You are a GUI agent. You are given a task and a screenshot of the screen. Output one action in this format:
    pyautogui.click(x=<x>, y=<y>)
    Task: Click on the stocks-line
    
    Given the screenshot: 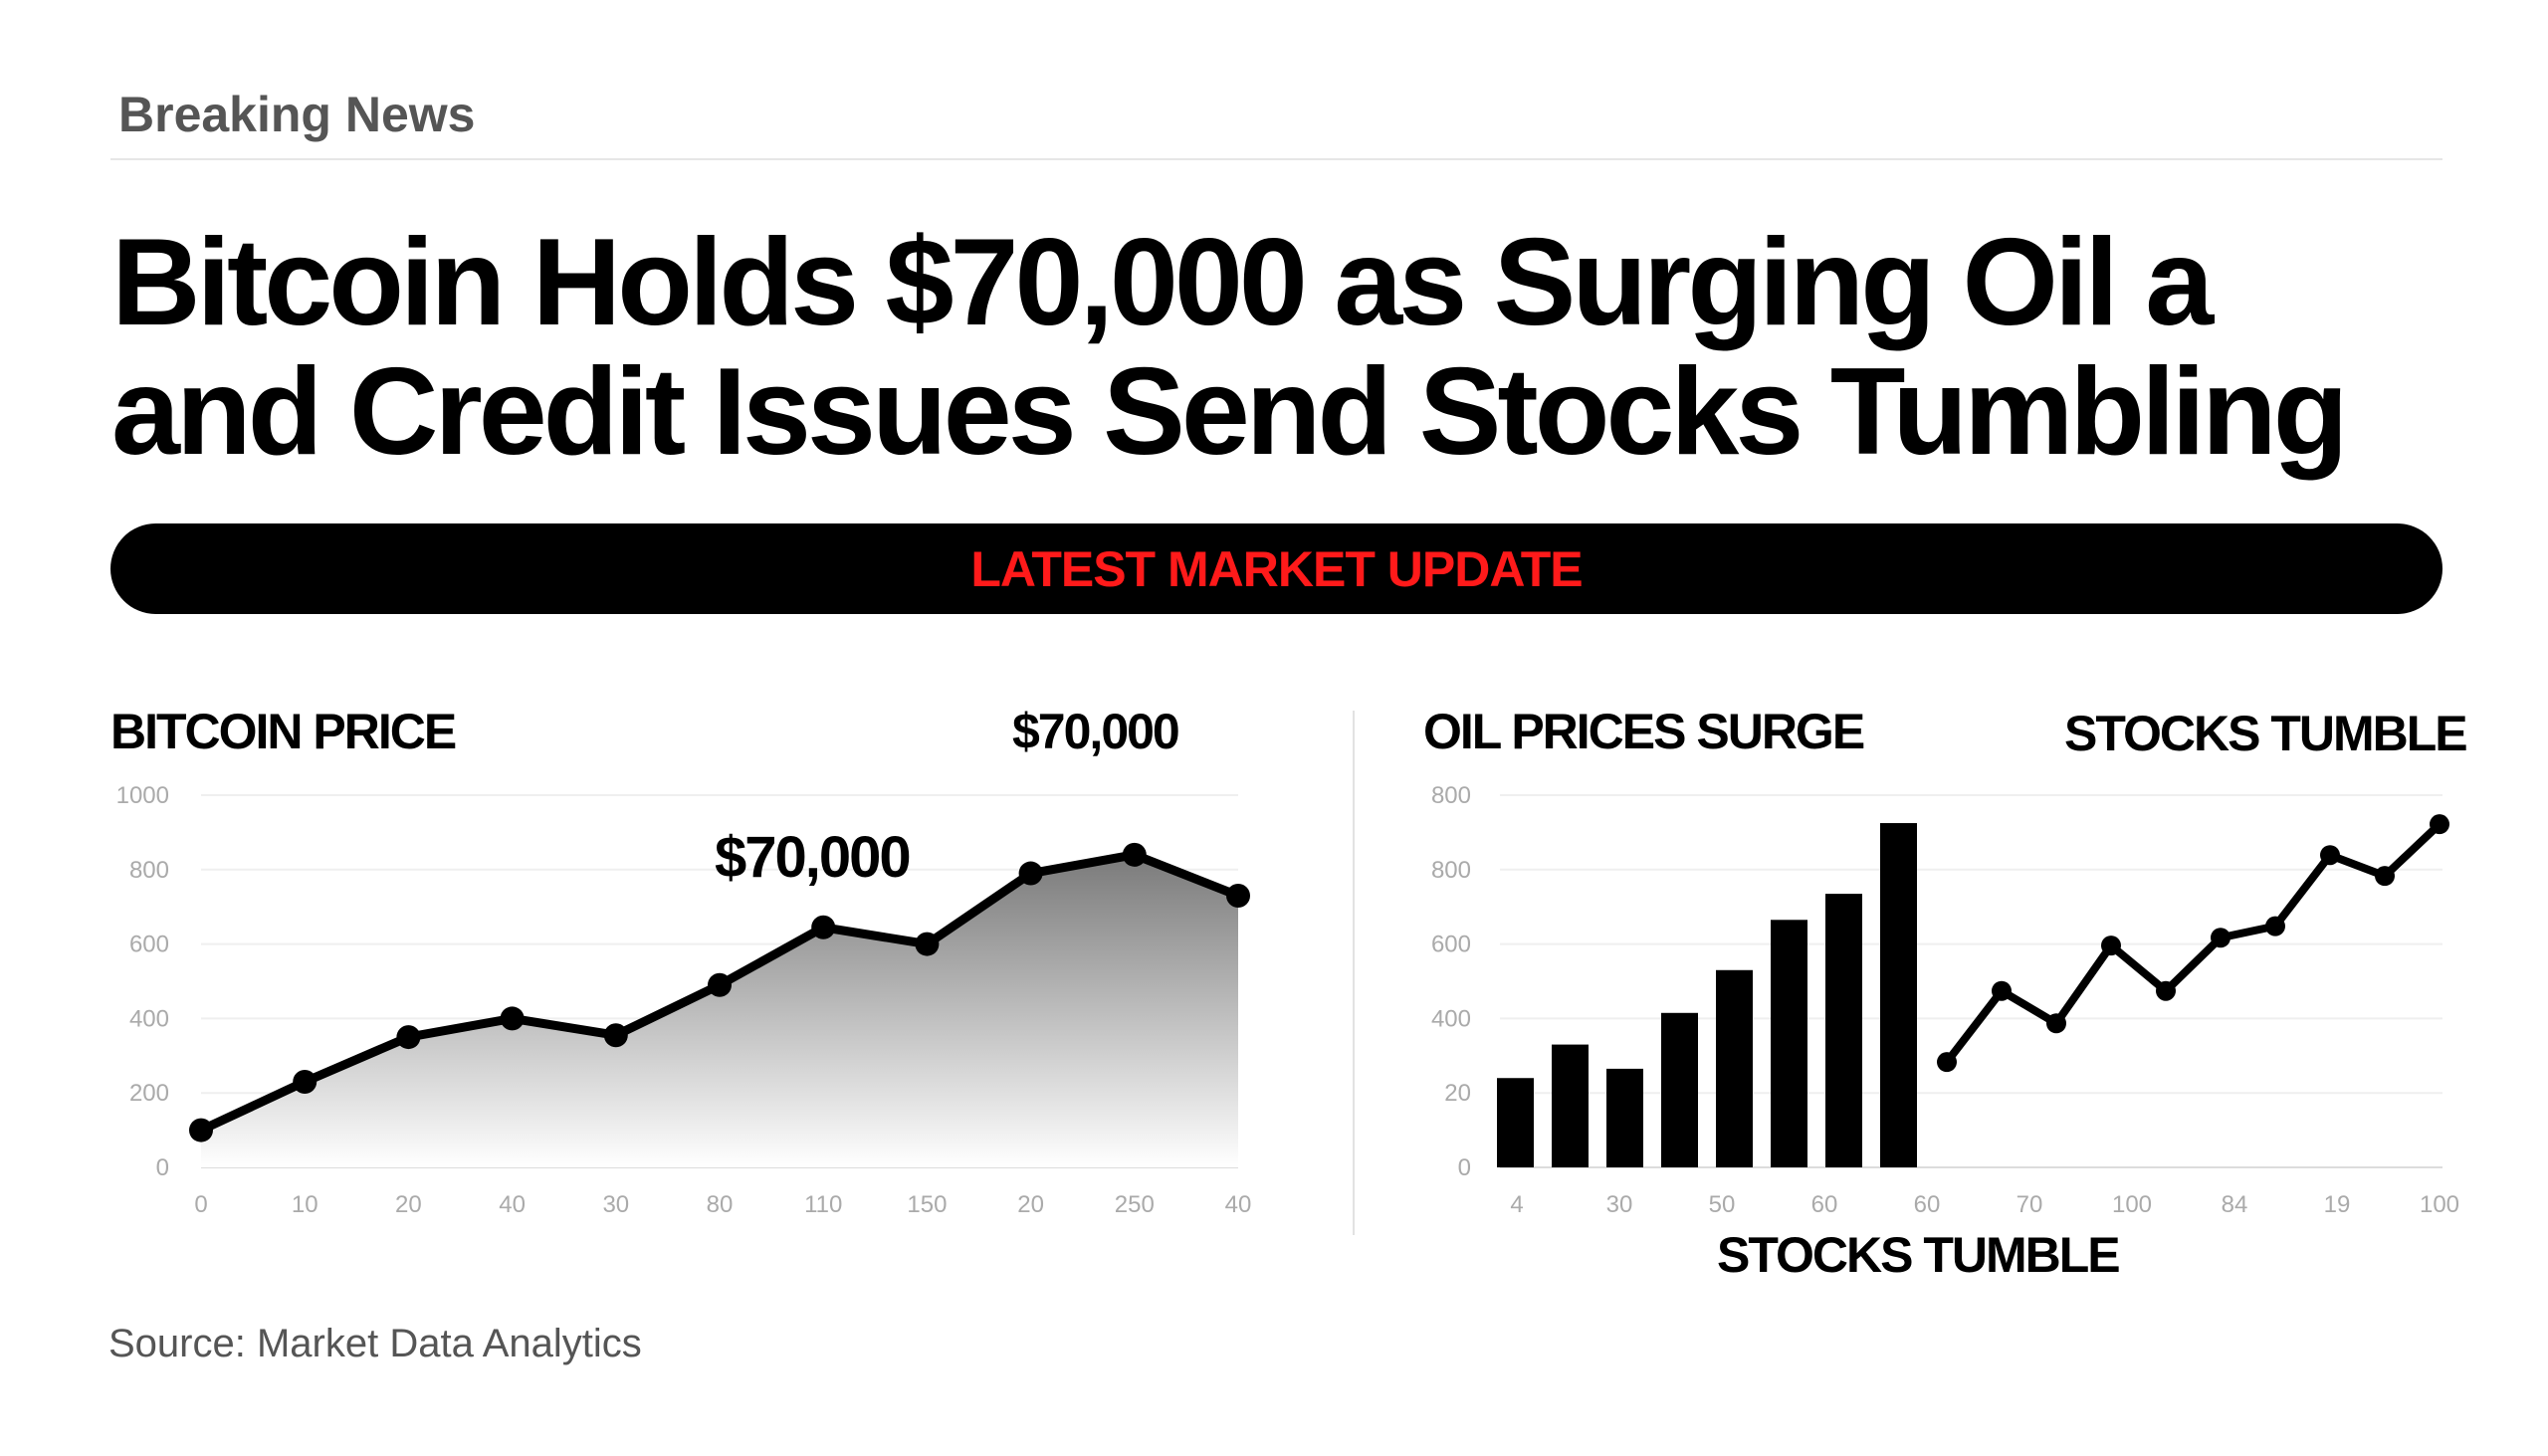 What is the action you would take?
    pyautogui.click(x=2192, y=943)
    